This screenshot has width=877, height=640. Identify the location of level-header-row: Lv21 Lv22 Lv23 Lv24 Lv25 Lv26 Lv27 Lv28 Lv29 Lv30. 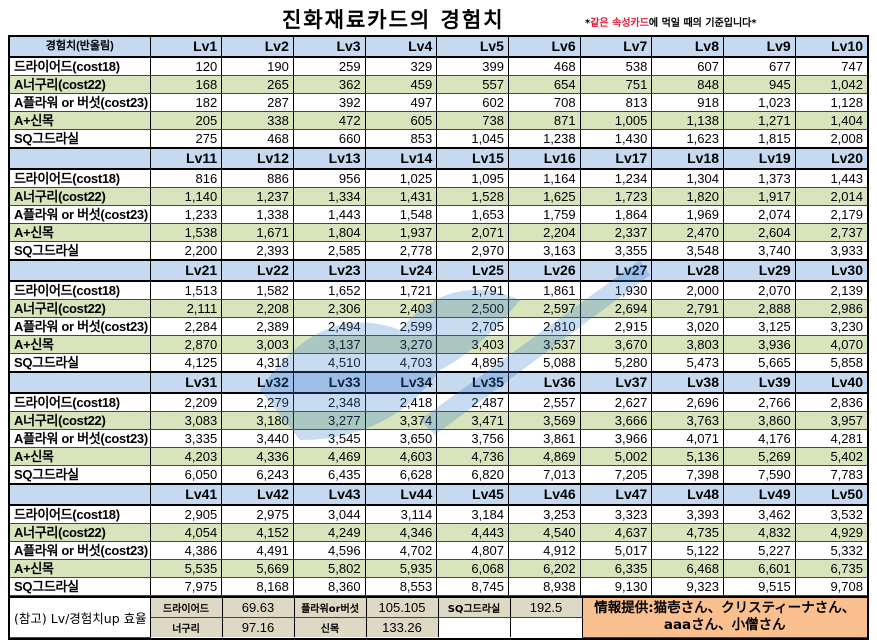
(438, 270).